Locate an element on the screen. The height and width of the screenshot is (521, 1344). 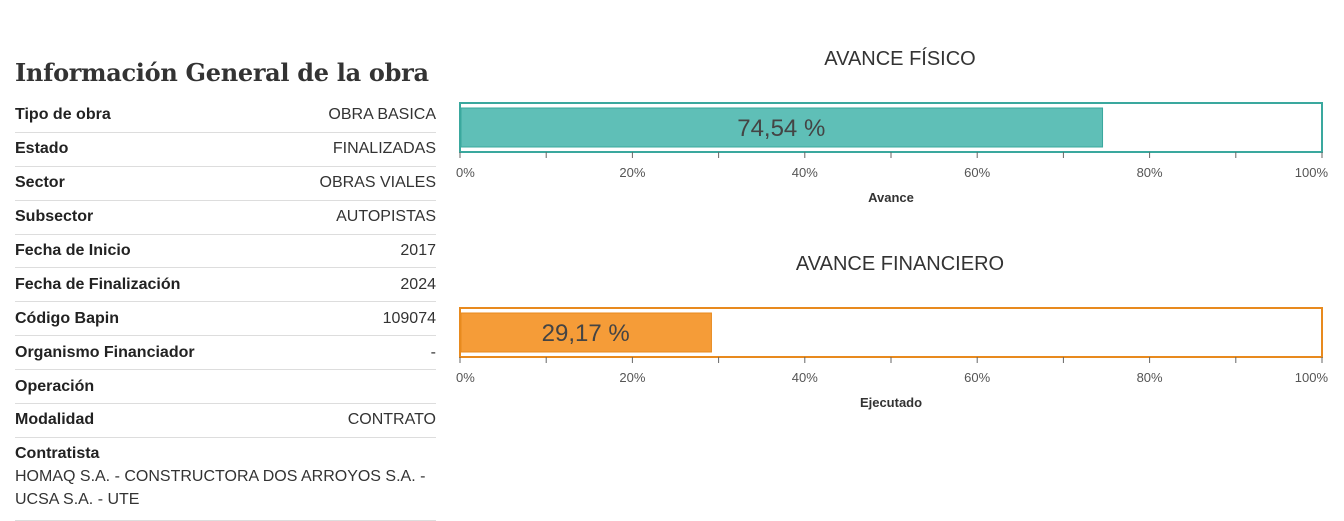
info-value: 2017 is located at coordinates (418, 250).